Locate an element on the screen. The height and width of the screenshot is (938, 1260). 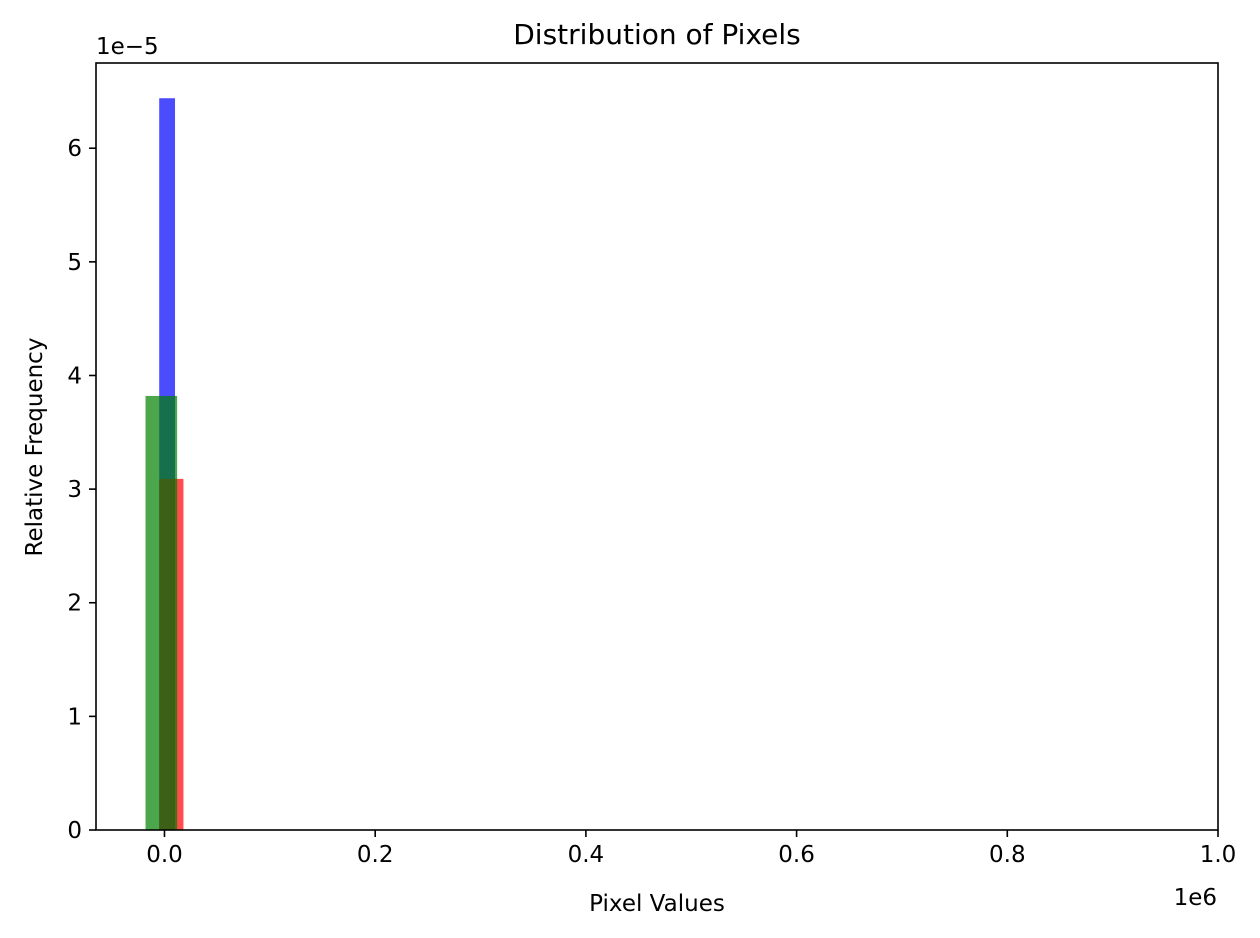
x-offset-text: 1e6 is located at coordinates (1195, 898).